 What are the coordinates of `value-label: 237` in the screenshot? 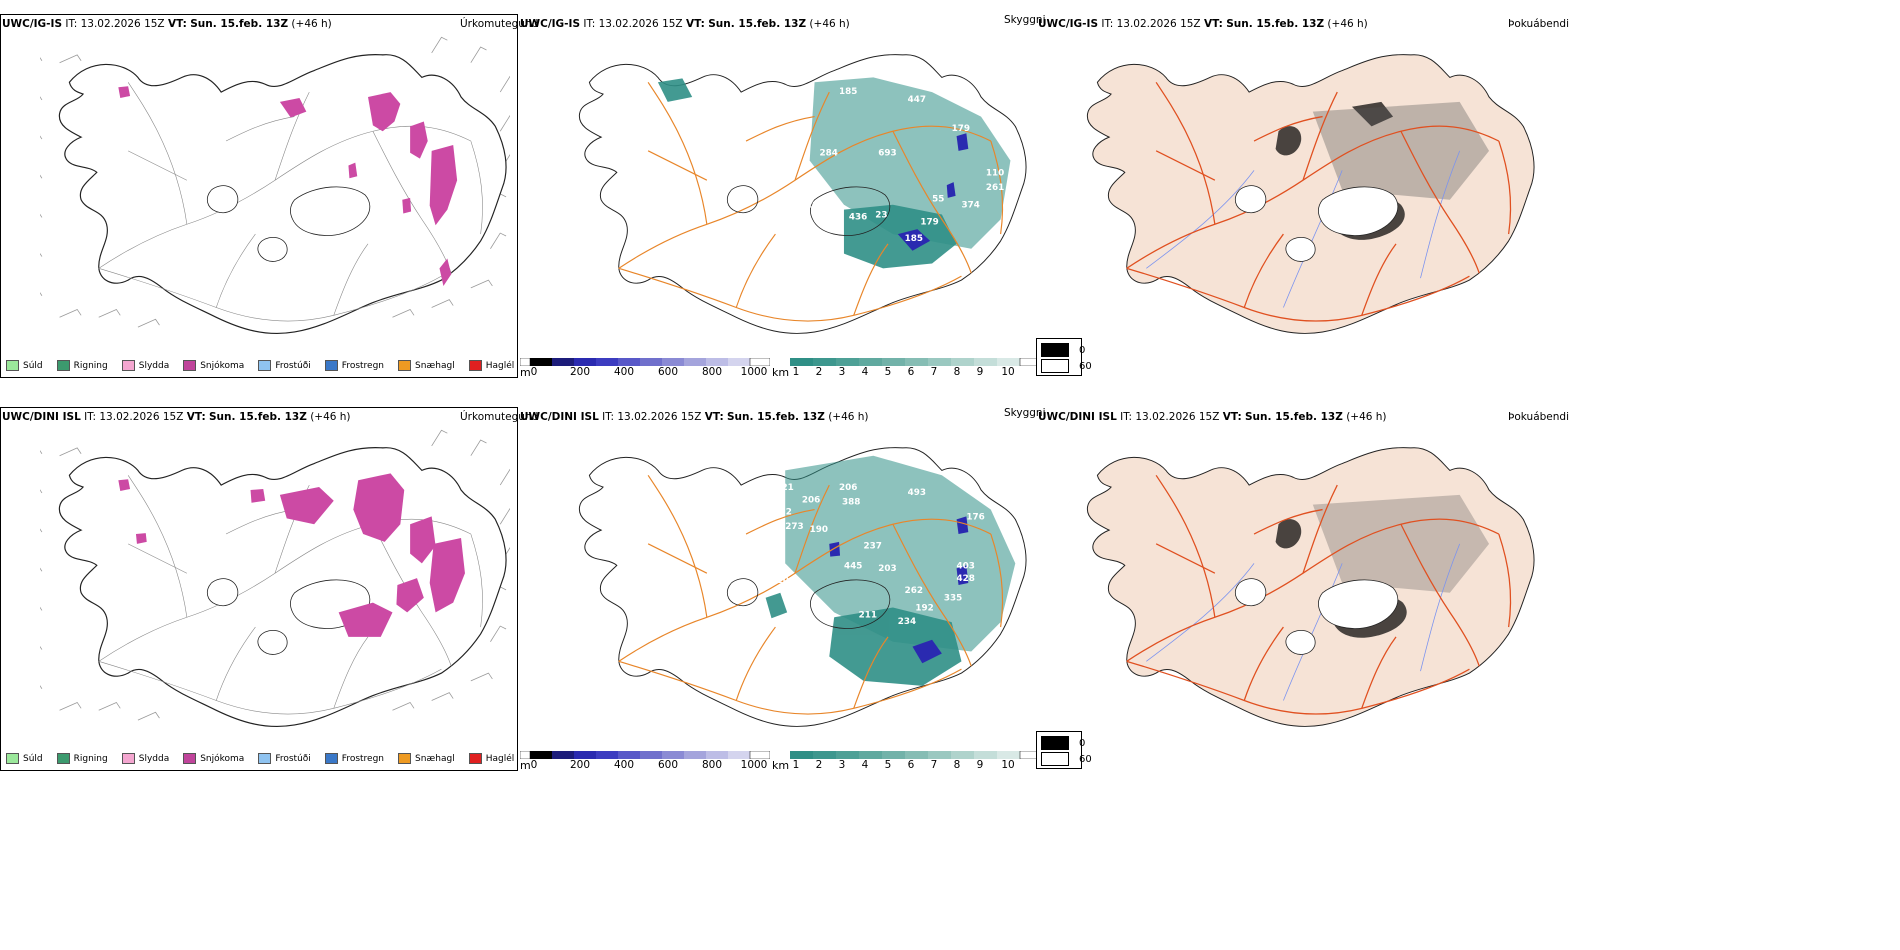 It's located at (873, 547).